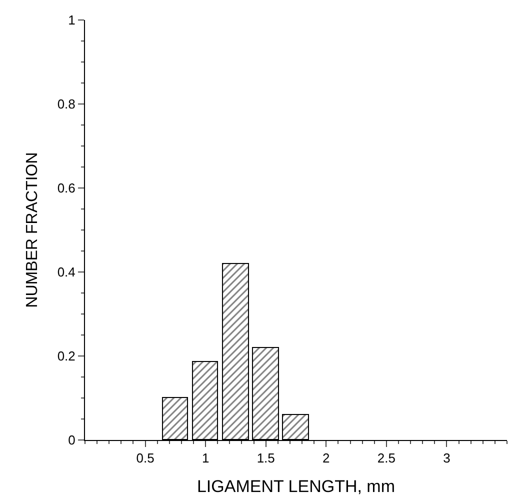 Image resolution: width=517 pixels, height=502 pixels. I want to click on y-tick-label: 0.2, so click(66, 356).